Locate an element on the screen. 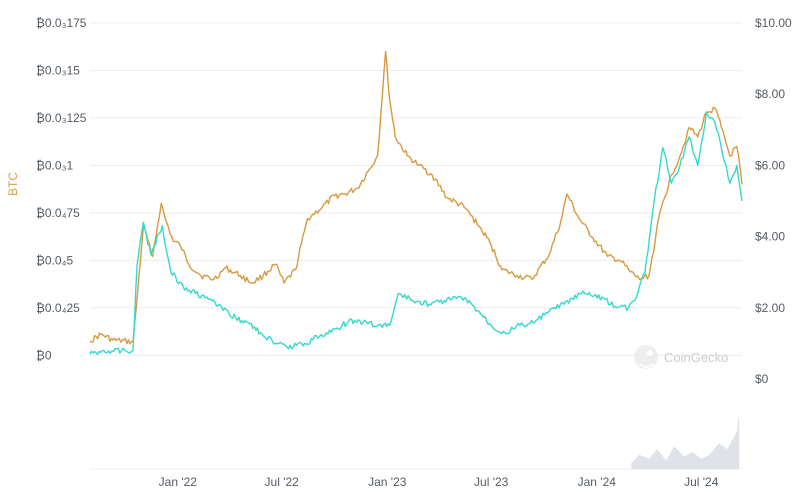  left-axis-title: BTC is located at coordinates (13, 184).